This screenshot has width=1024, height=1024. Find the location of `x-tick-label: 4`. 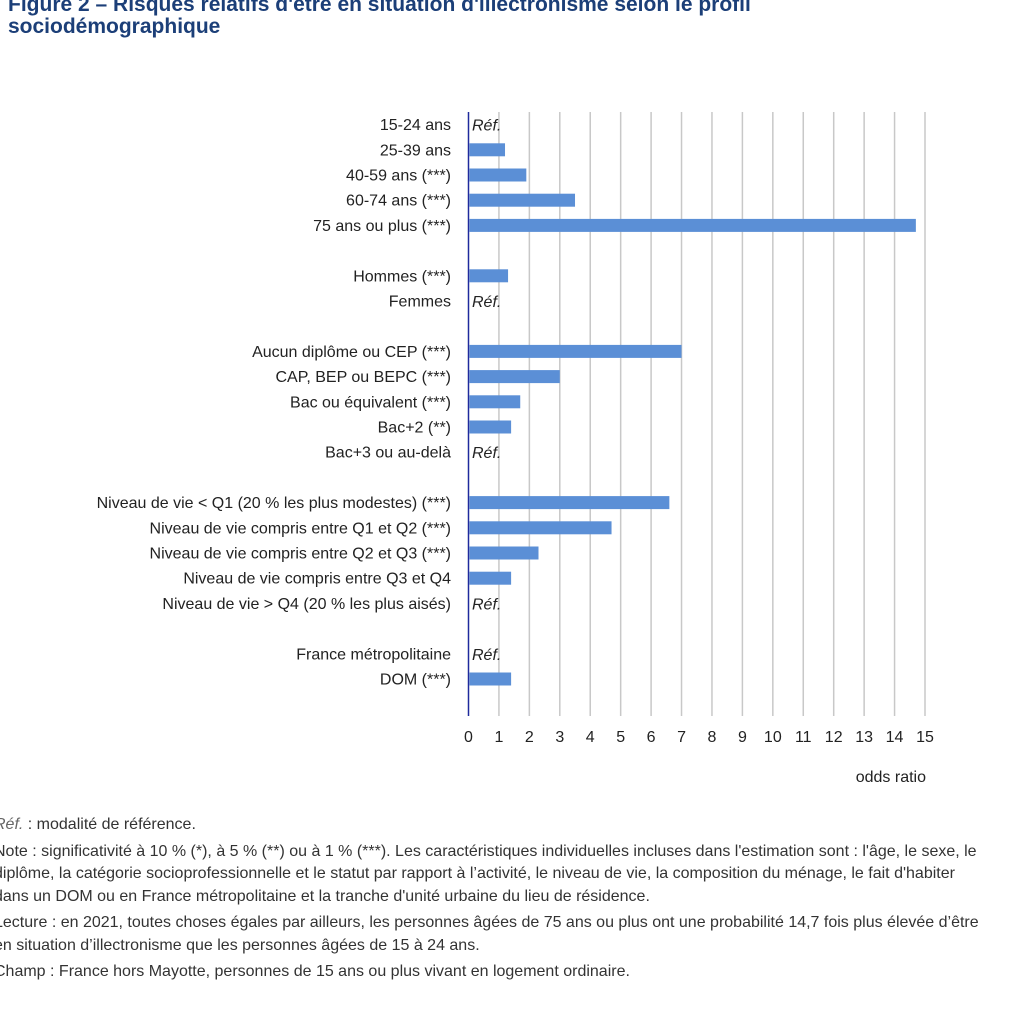

x-tick-label: 4 is located at coordinates (590, 737).